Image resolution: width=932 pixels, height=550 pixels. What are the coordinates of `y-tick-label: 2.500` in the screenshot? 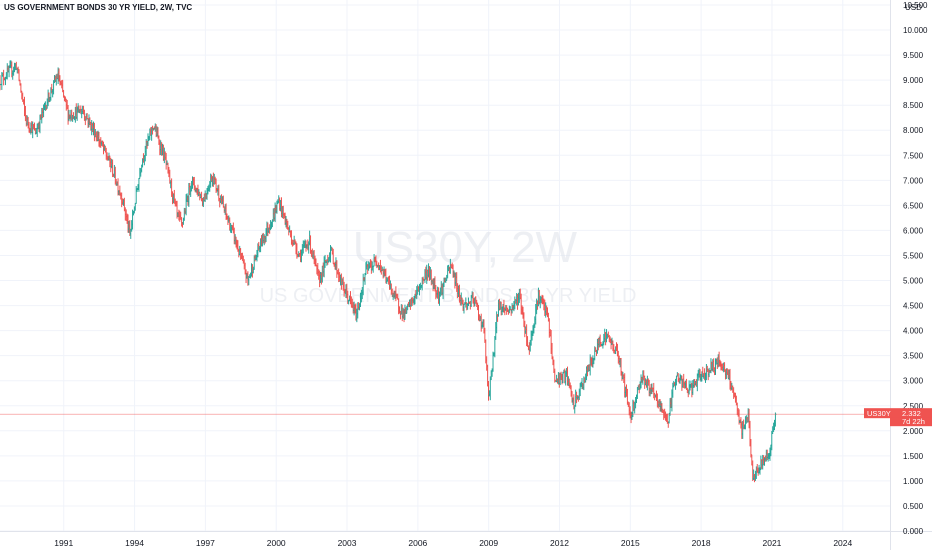 It's located at (913, 406).